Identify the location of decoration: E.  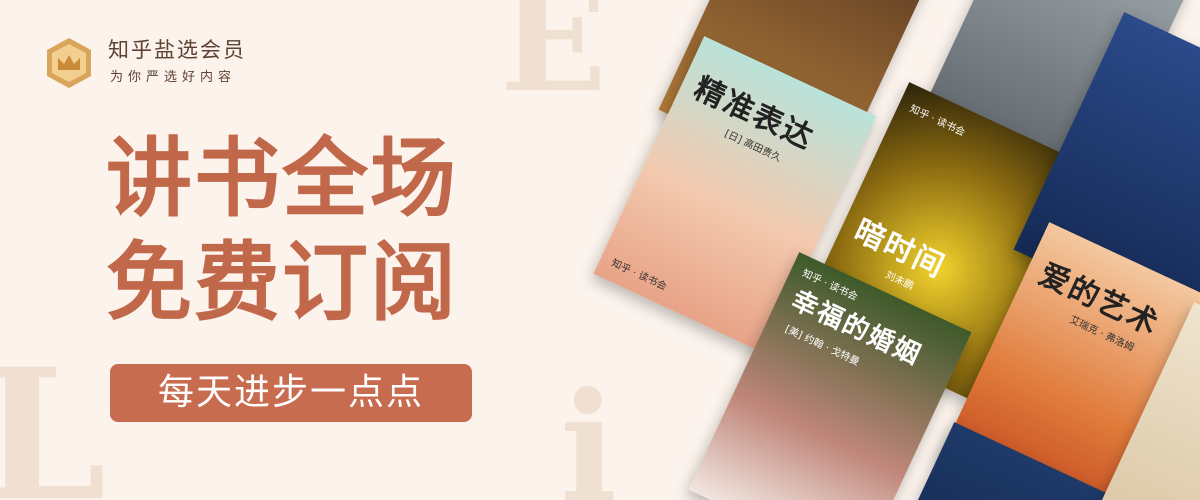
(553, 62).